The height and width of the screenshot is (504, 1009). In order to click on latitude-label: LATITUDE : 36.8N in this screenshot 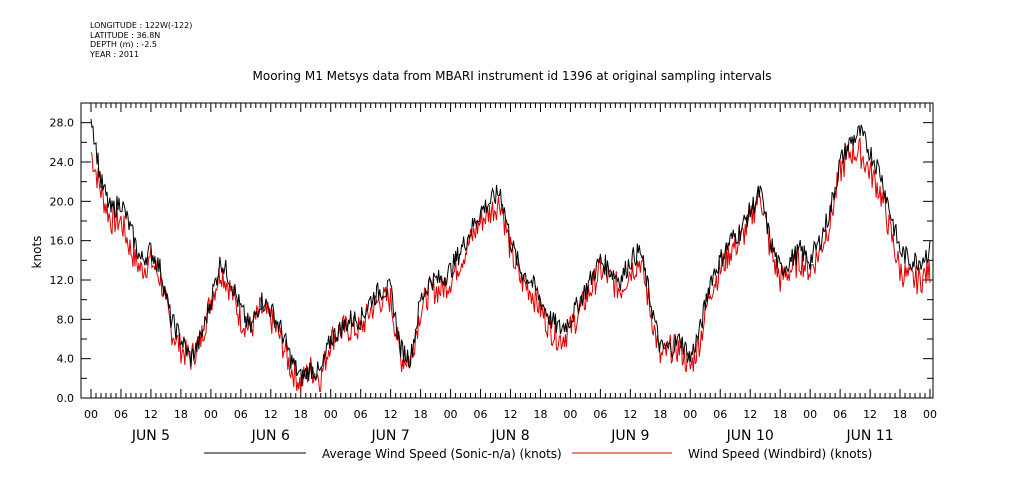, I will do `click(125, 35)`.